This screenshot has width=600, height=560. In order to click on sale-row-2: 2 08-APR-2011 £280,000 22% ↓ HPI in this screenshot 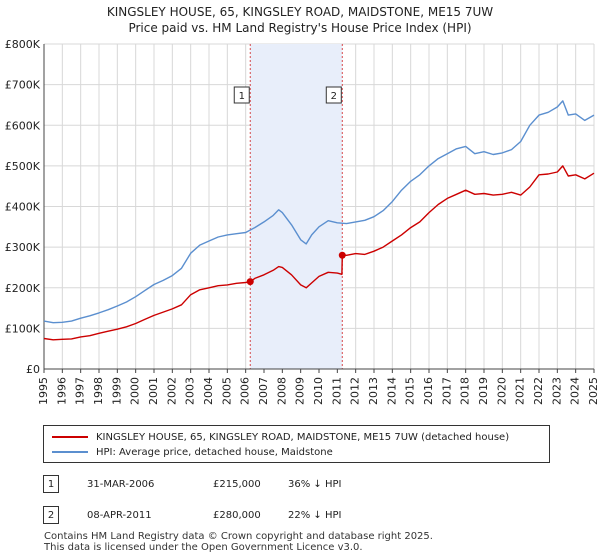, I will do `click(192, 515)`.